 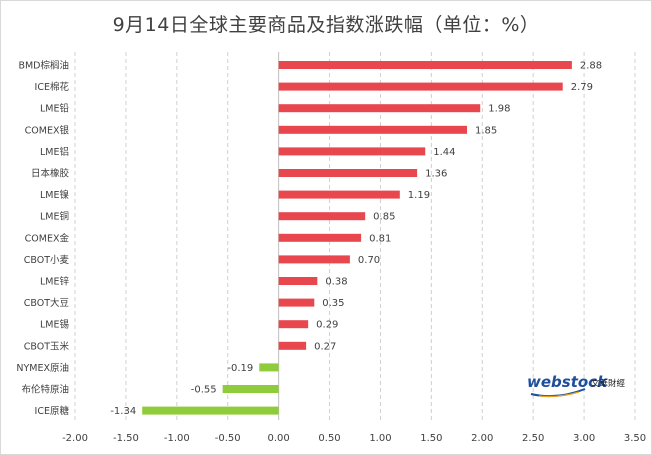 What do you see at coordinates (369, 260) in the screenshot?
I see `value-label: 0.70` at bounding box center [369, 260].